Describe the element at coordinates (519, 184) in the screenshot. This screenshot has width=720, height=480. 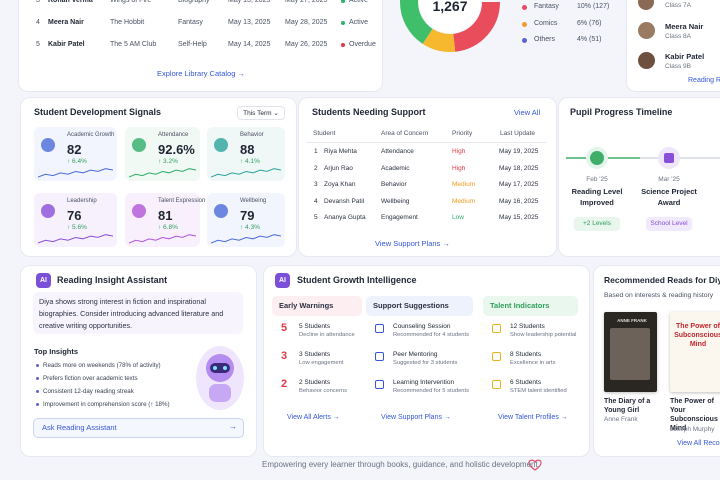
I see `cell: May 17, 2025` at that location.